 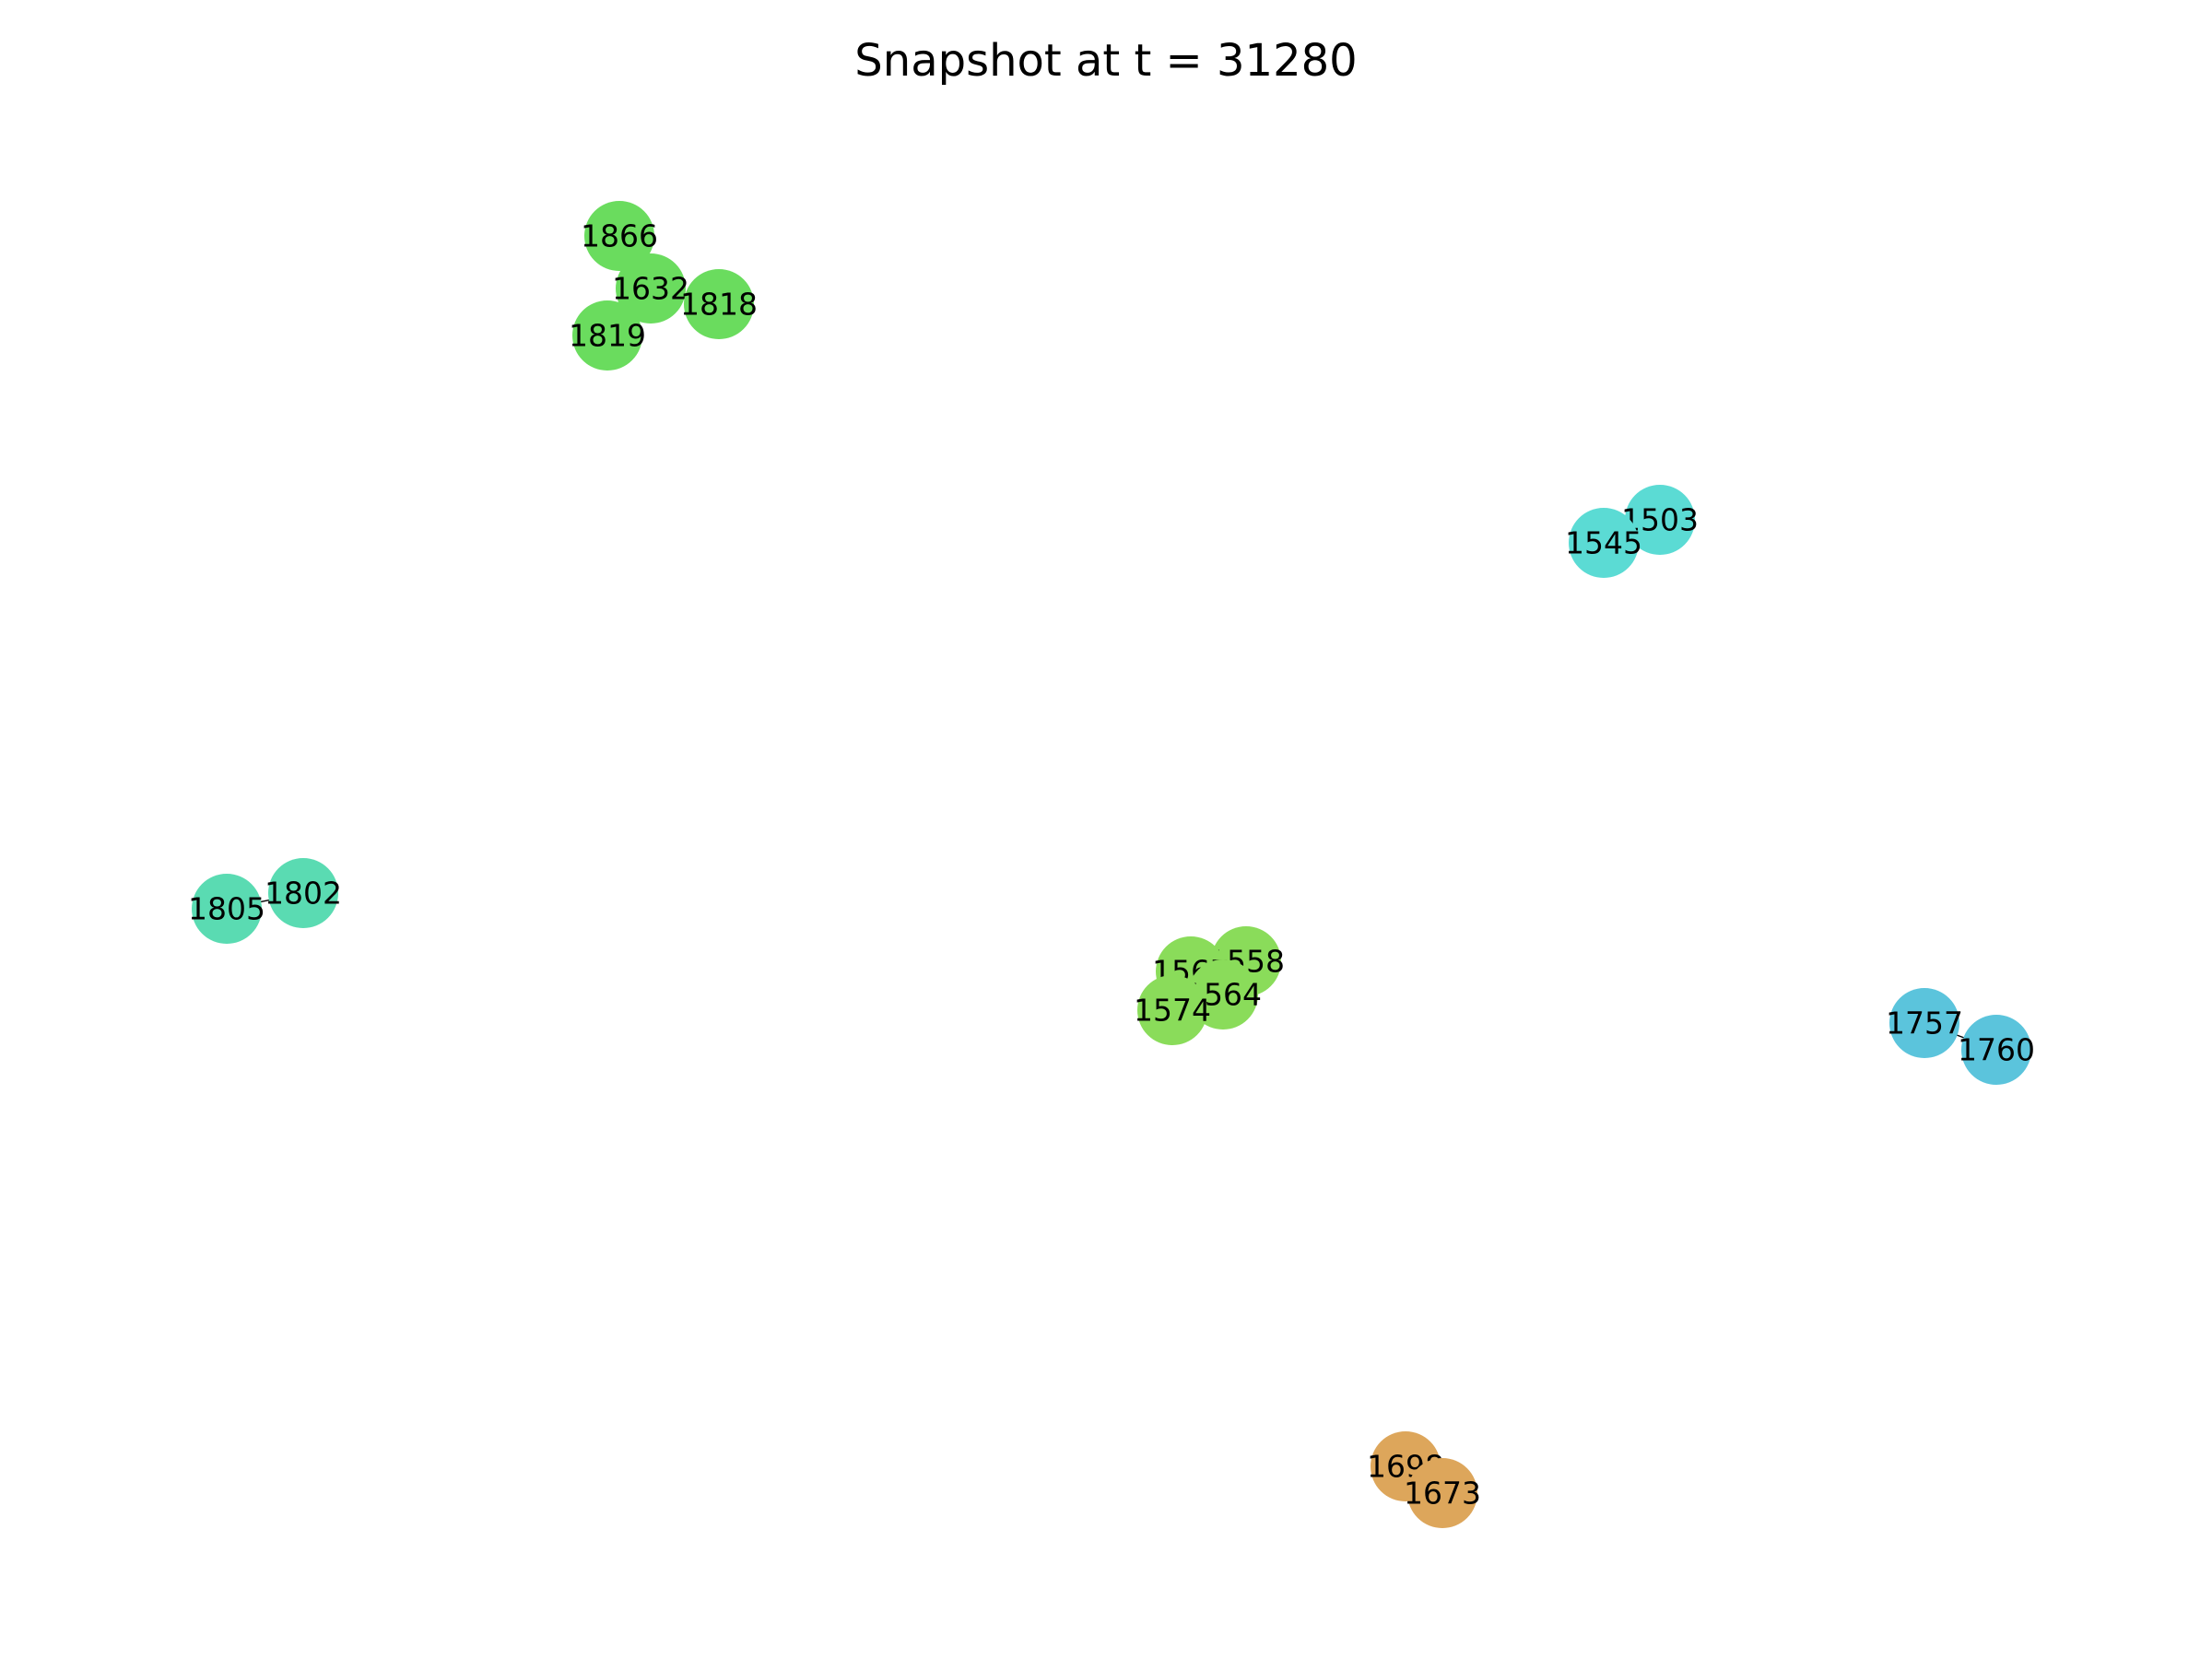 I want to click on node-1632: 1632, so click(x=650, y=288).